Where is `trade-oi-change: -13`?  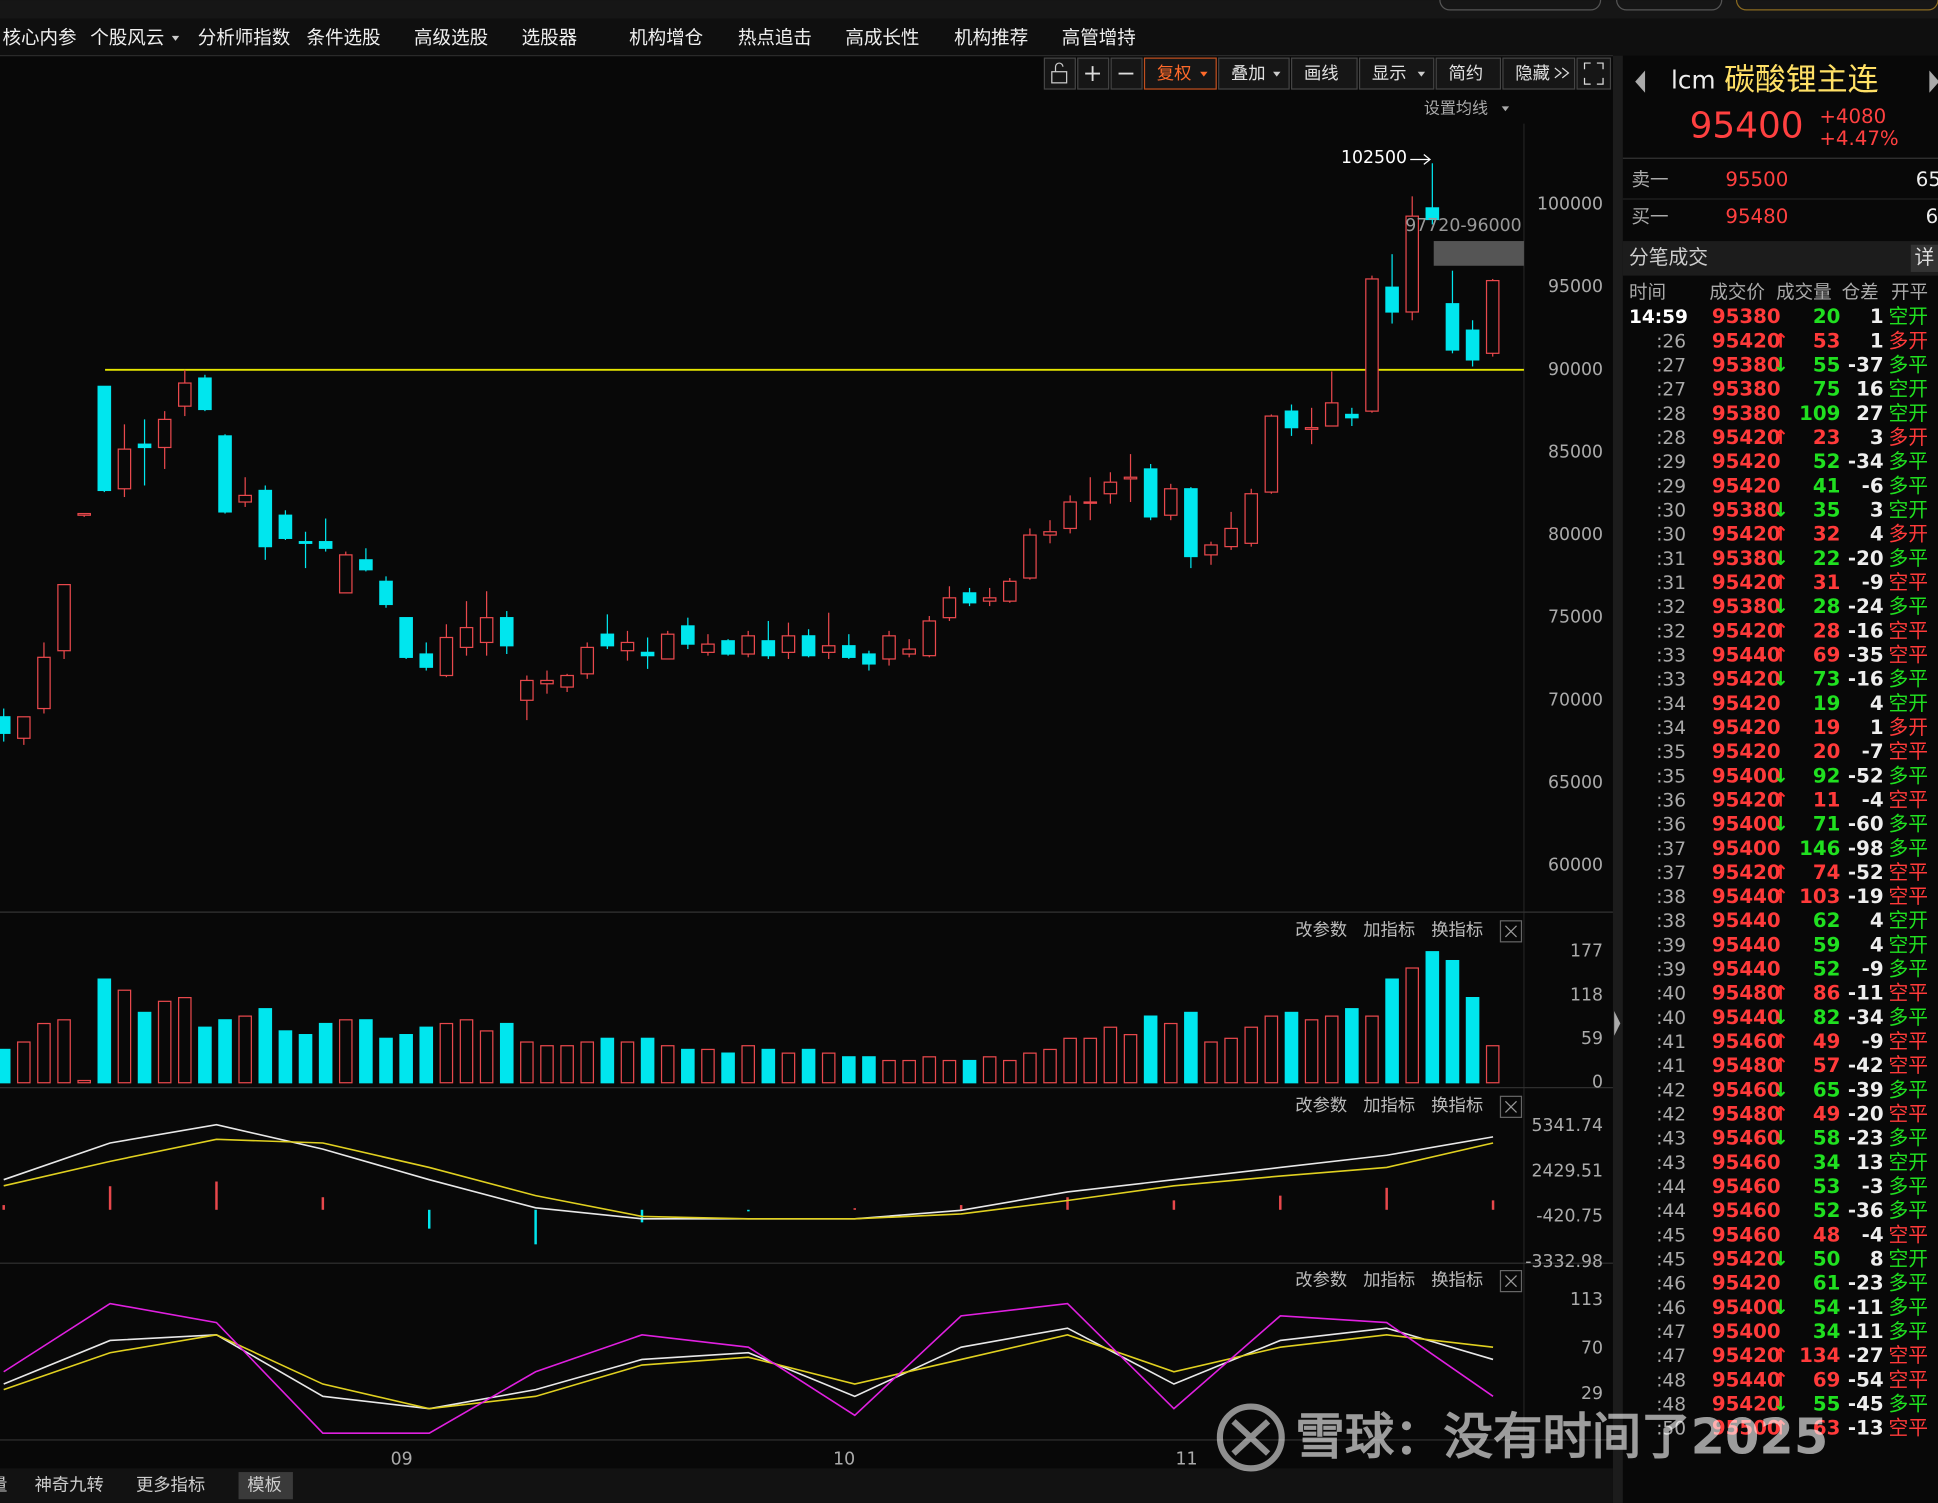 trade-oi-change: -13 is located at coordinates (1866, 1428).